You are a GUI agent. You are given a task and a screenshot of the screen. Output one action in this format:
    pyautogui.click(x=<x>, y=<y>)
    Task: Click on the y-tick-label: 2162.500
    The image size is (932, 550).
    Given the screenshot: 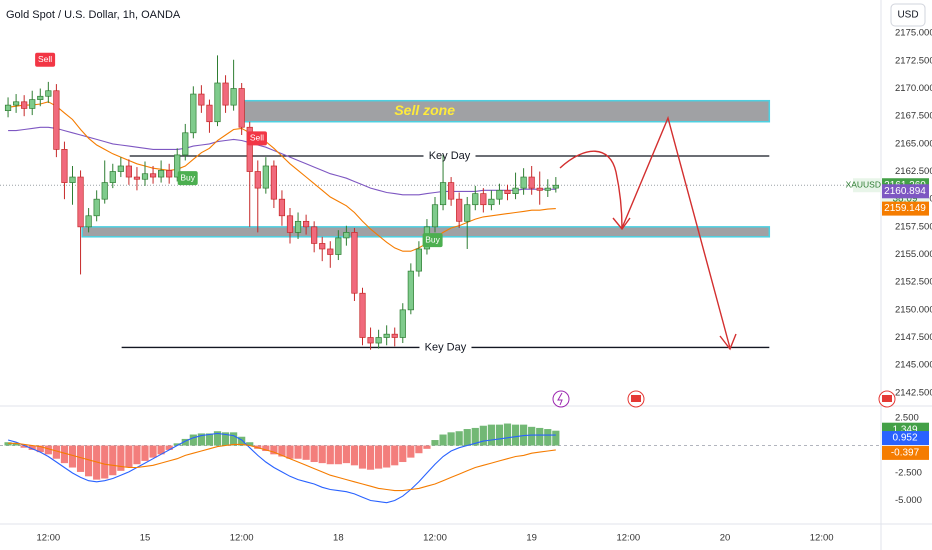 What is the action you would take?
    pyautogui.click(x=913, y=171)
    